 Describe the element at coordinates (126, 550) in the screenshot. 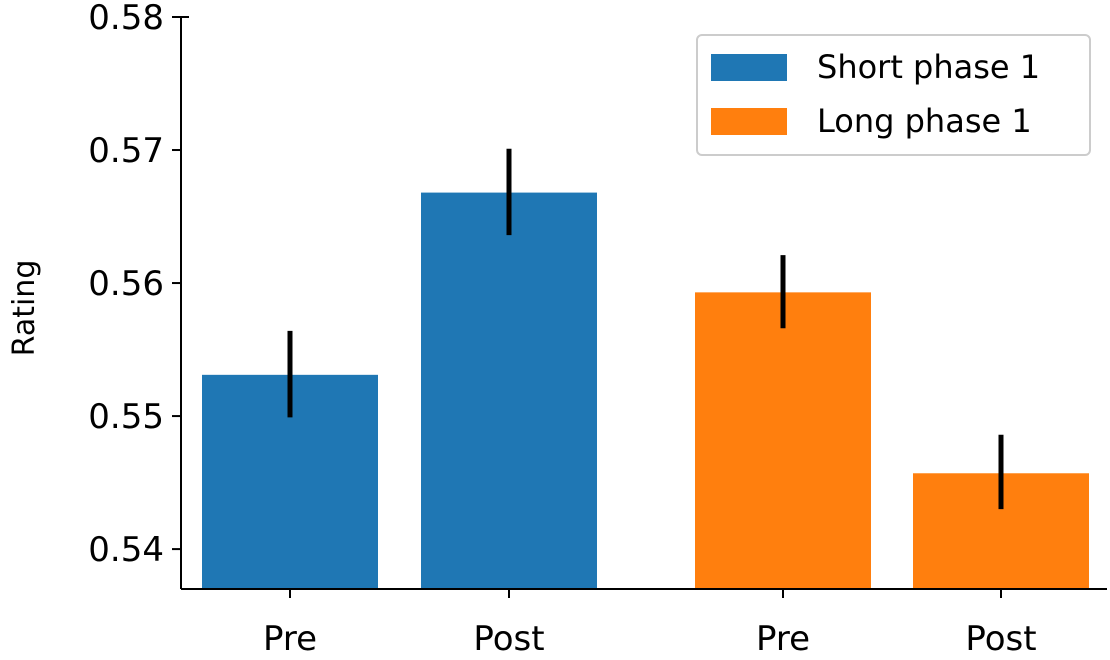

I see `y-tick-label: 0.54` at that location.